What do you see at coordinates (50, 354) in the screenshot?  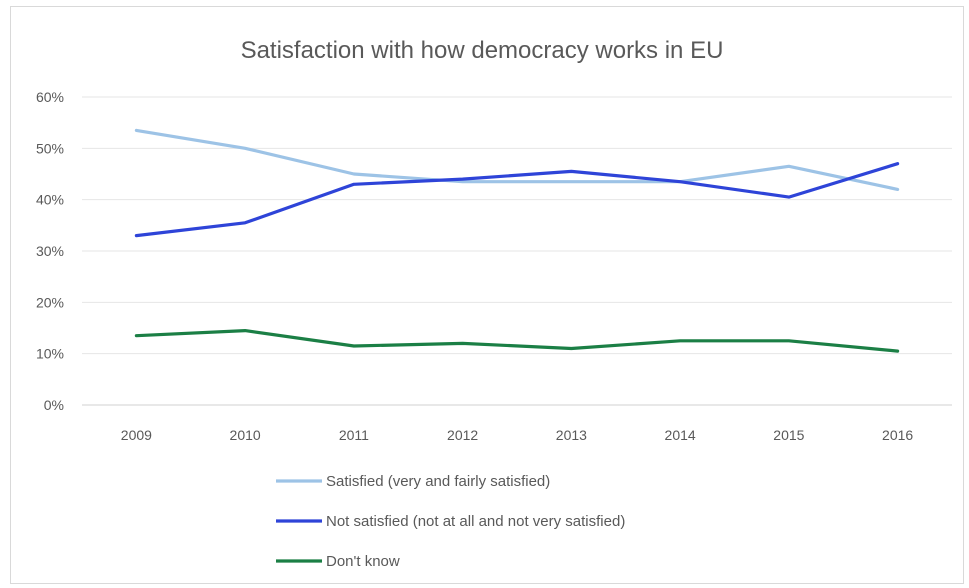 I see `y-tick-label: 10%` at bounding box center [50, 354].